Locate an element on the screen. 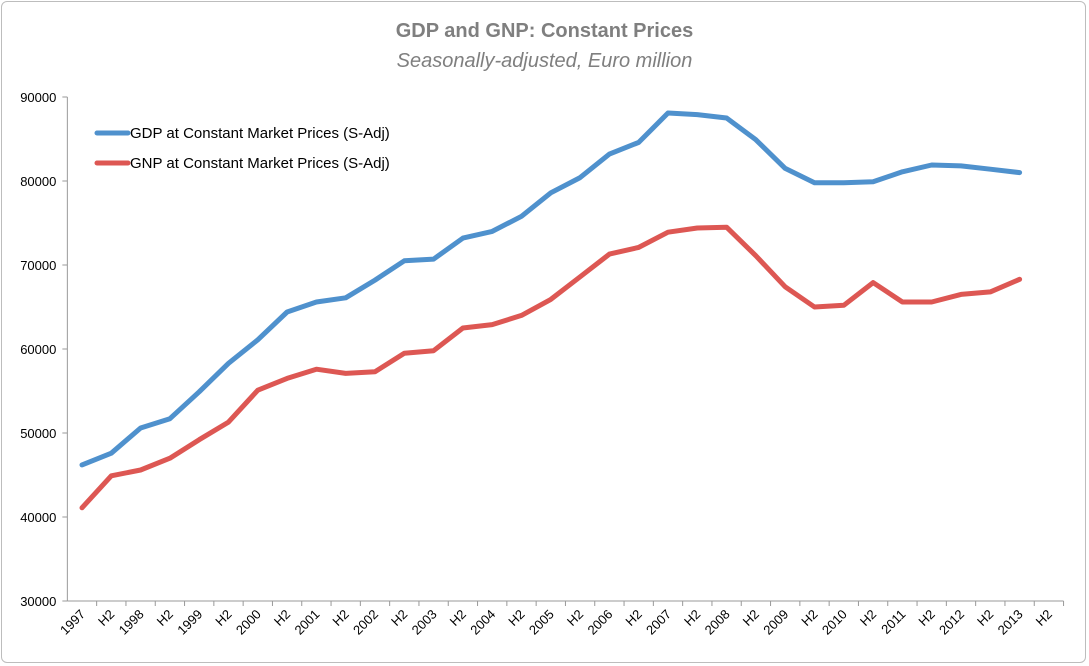  x-tick-label: 2013 is located at coordinates (1010, 622).